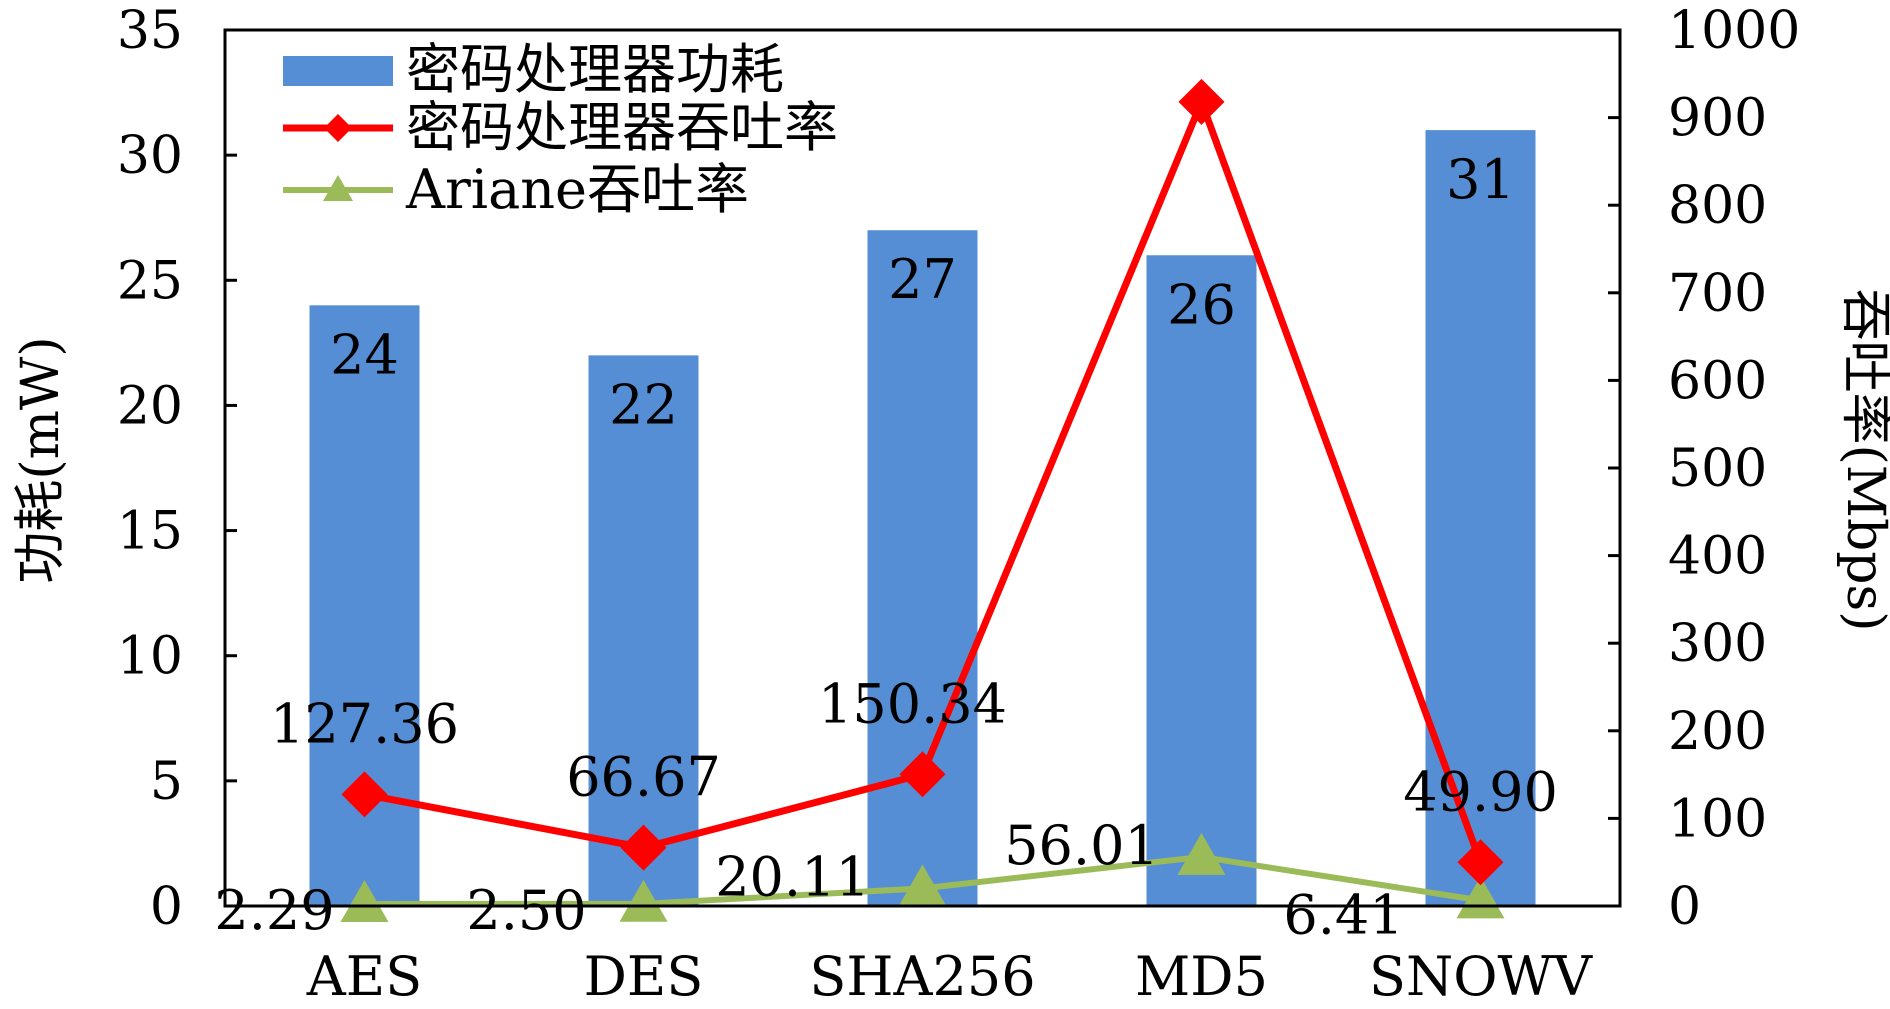 This screenshot has height=1009, width=1890. Describe the element at coordinates (338, 188) in the screenshot. I see `legend-marker-ariane-throughput` at that location.